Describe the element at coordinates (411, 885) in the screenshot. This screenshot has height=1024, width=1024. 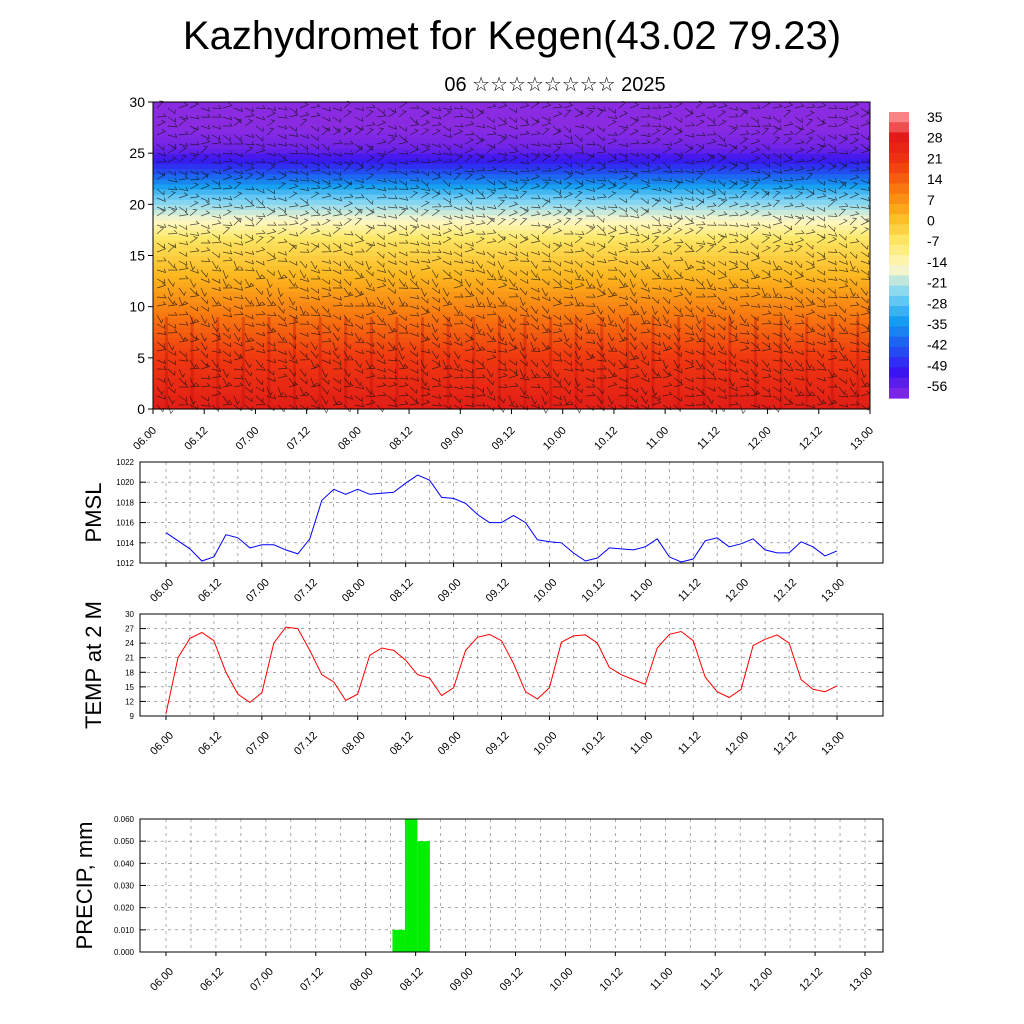
I see `precip-bar` at that location.